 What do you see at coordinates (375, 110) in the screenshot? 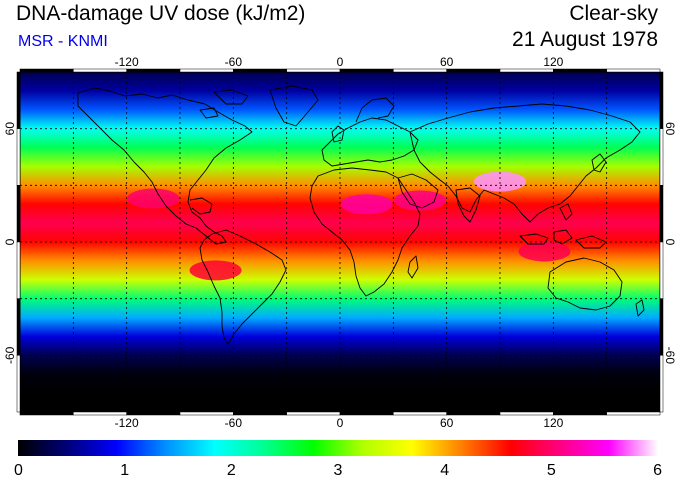
I see `coast-scandinavia` at bounding box center [375, 110].